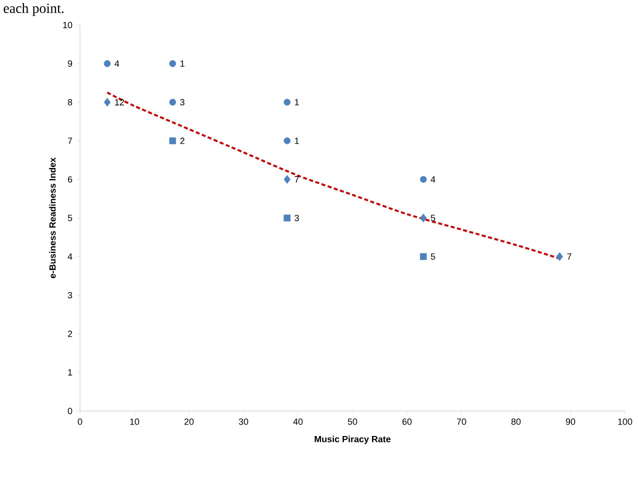  What do you see at coordinates (70, 411) in the screenshot?
I see `y-tick-label: 0` at bounding box center [70, 411].